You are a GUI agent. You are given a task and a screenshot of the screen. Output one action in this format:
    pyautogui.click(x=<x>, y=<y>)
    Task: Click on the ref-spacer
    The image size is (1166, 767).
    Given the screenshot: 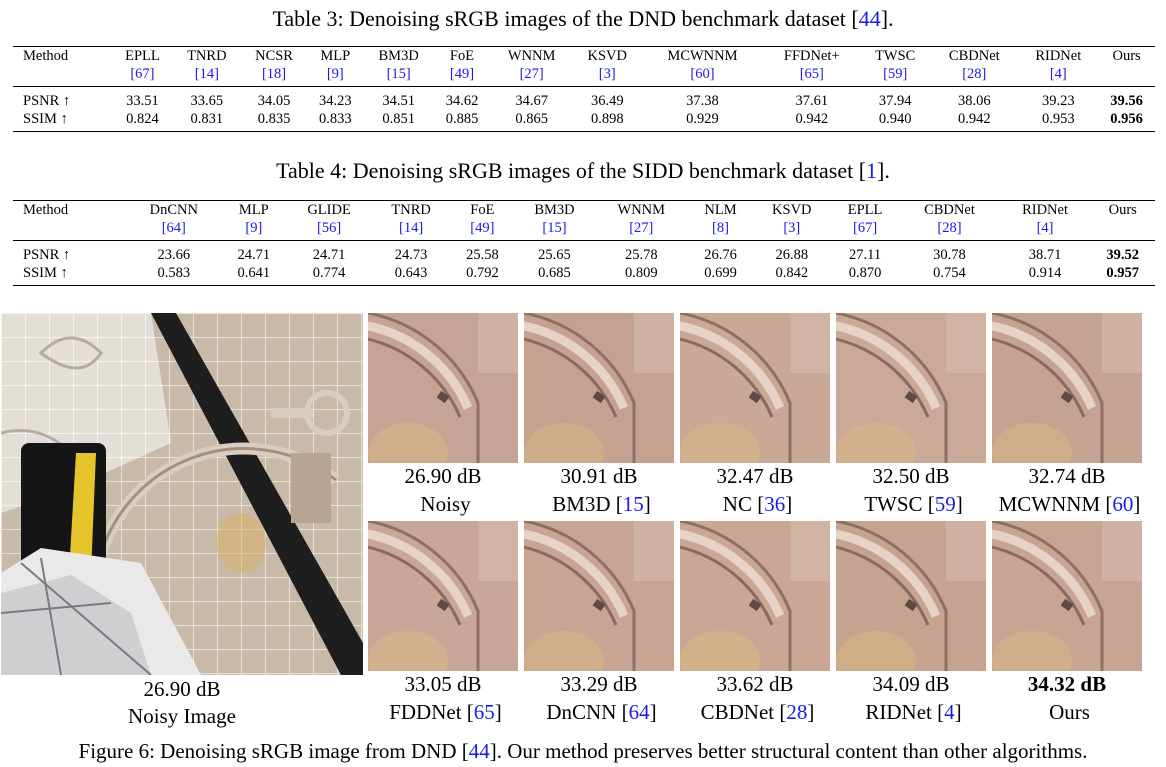 What is the action you would take?
    pyautogui.click(x=69, y=230)
    